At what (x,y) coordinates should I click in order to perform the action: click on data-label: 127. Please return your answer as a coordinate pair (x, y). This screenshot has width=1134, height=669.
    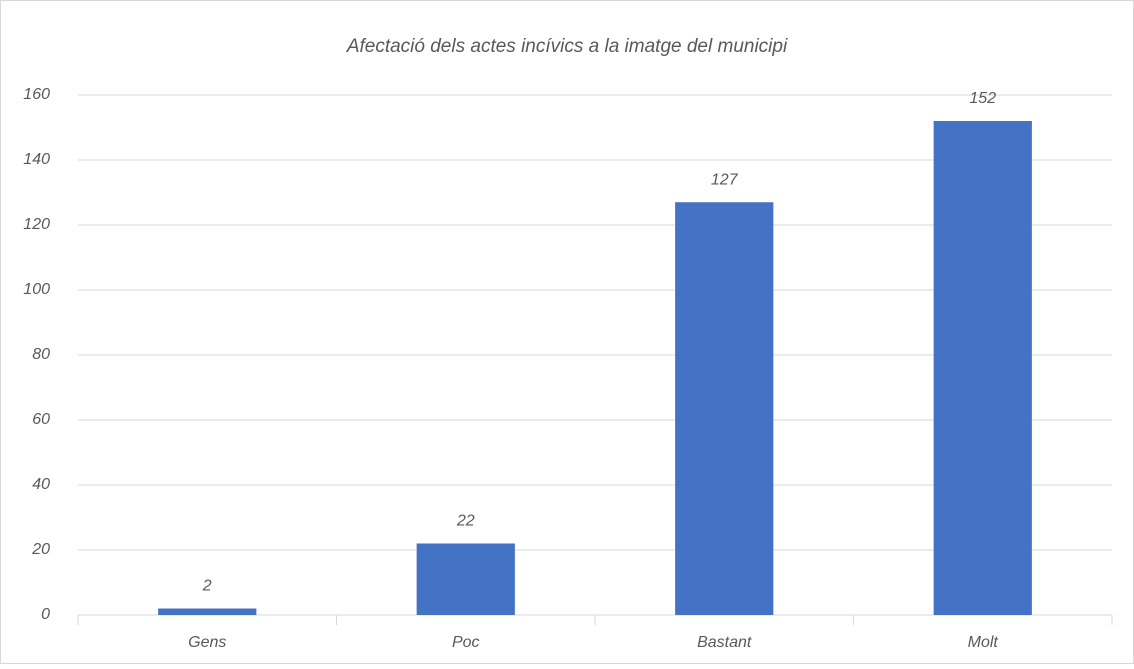
    Looking at the image, I should click on (725, 179).